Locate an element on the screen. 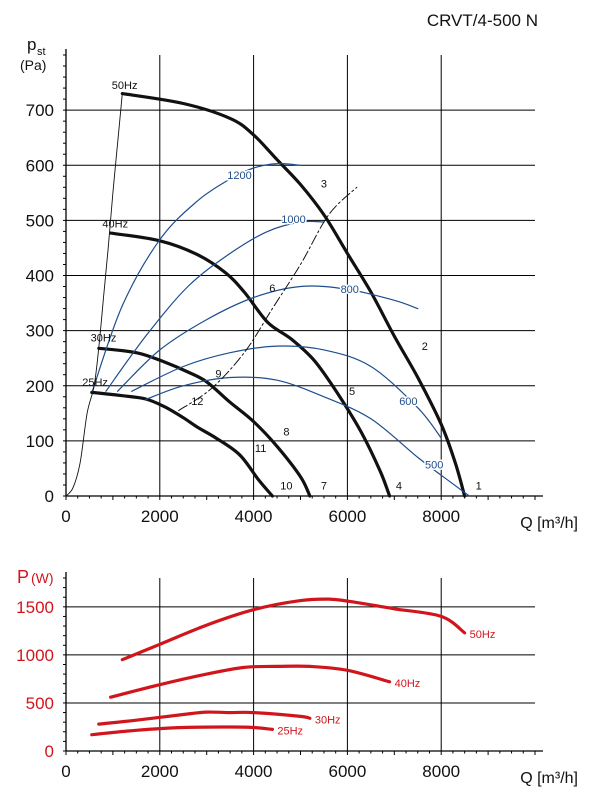 The width and height of the screenshot is (590, 799). frequency-label: 50Hz is located at coordinates (125, 86).